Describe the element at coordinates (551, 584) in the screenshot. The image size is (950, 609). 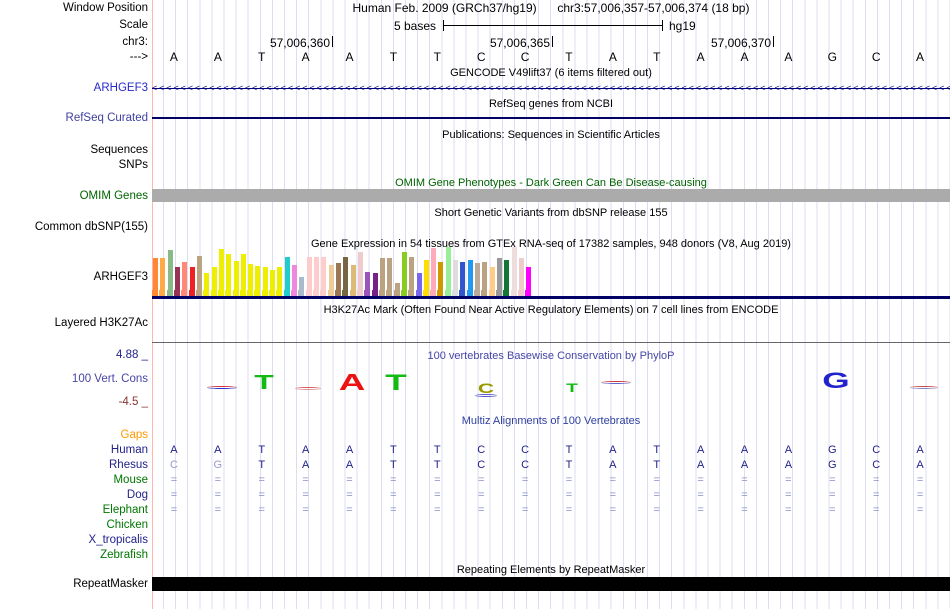
I see `repeatmasker-element-bar` at that location.